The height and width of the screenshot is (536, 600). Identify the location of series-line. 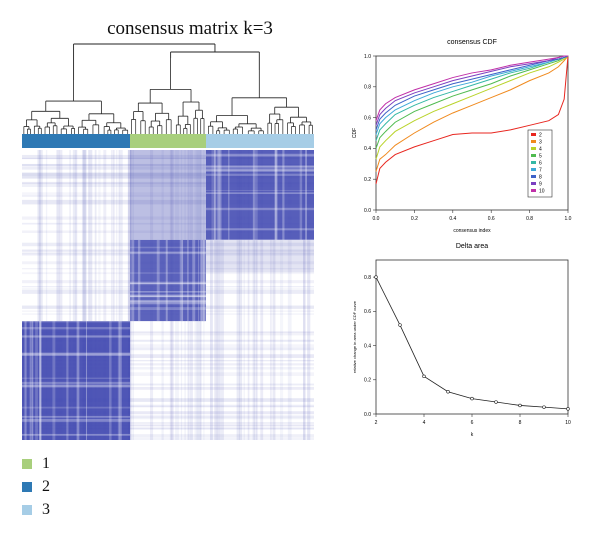
(472, 343).